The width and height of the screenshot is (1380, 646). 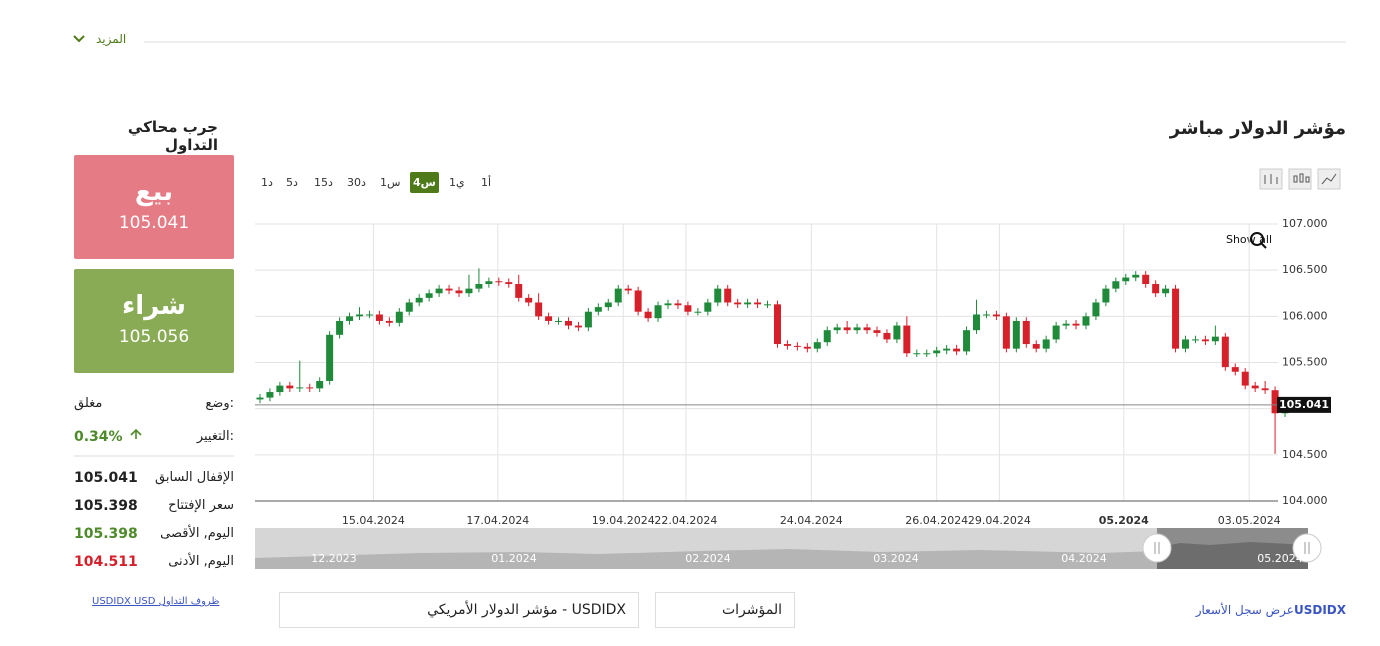 I want to click on y-tick-label: 105.500, so click(x=1305, y=362).